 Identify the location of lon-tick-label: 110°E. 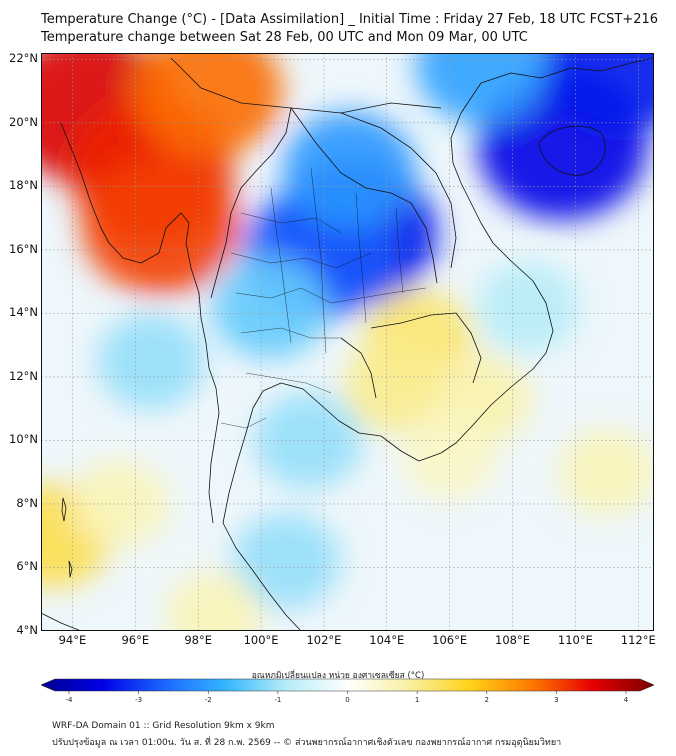
(575, 640).